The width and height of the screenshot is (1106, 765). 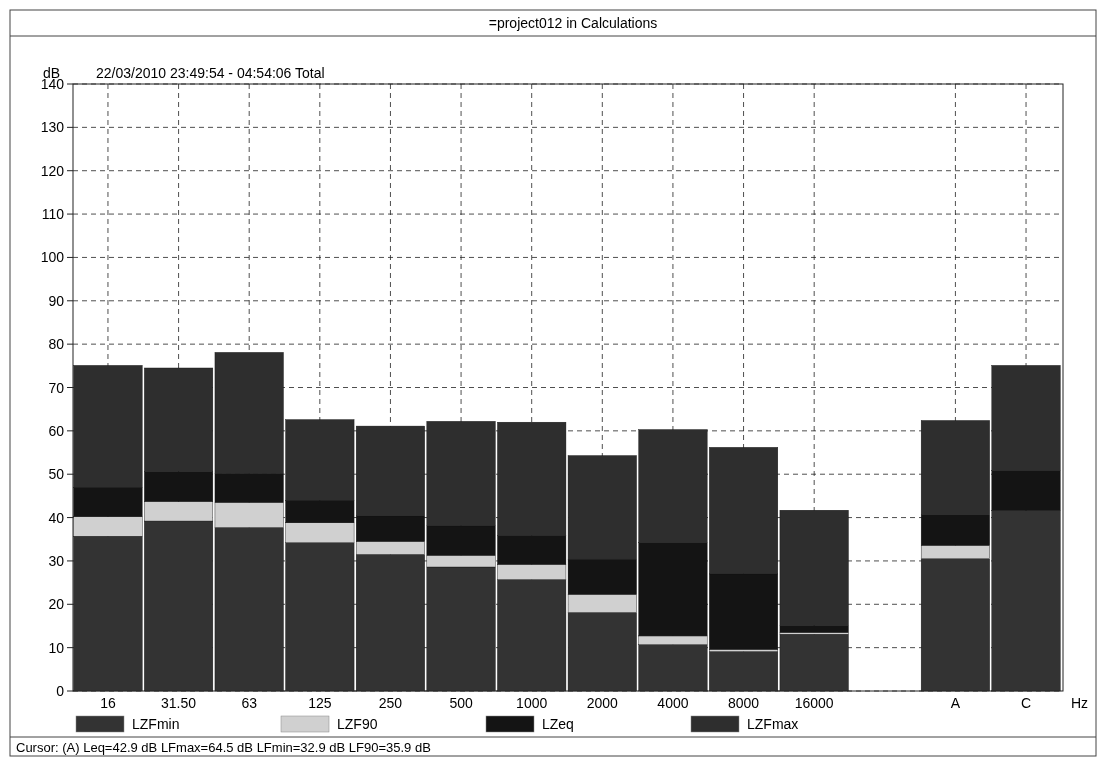 I want to click on x-axis-title: Hz, so click(x=1080, y=703).